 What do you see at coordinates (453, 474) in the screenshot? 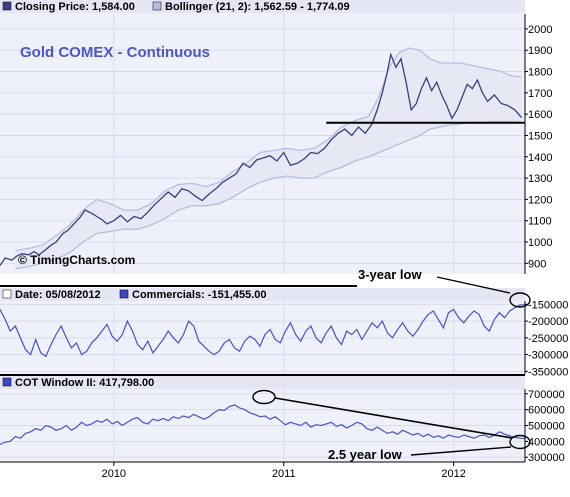
I see `x-tick-label: 2012` at bounding box center [453, 474].